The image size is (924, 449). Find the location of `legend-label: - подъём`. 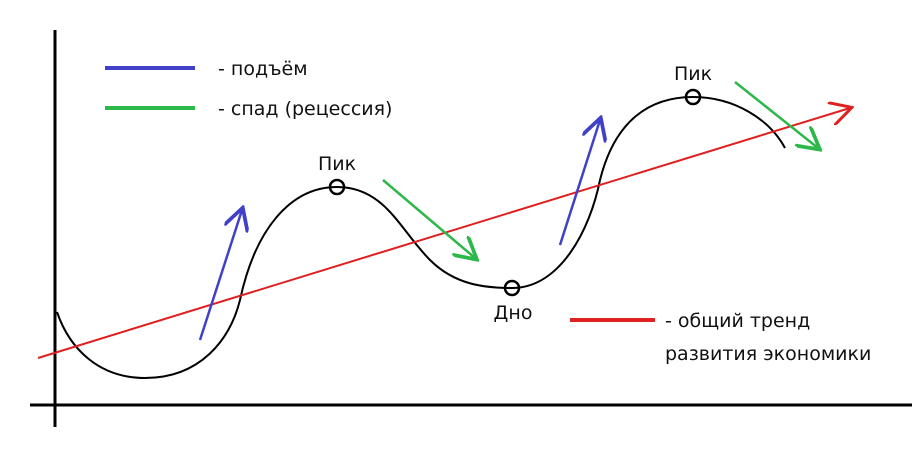

legend-label: - подъём is located at coordinates (263, 69).